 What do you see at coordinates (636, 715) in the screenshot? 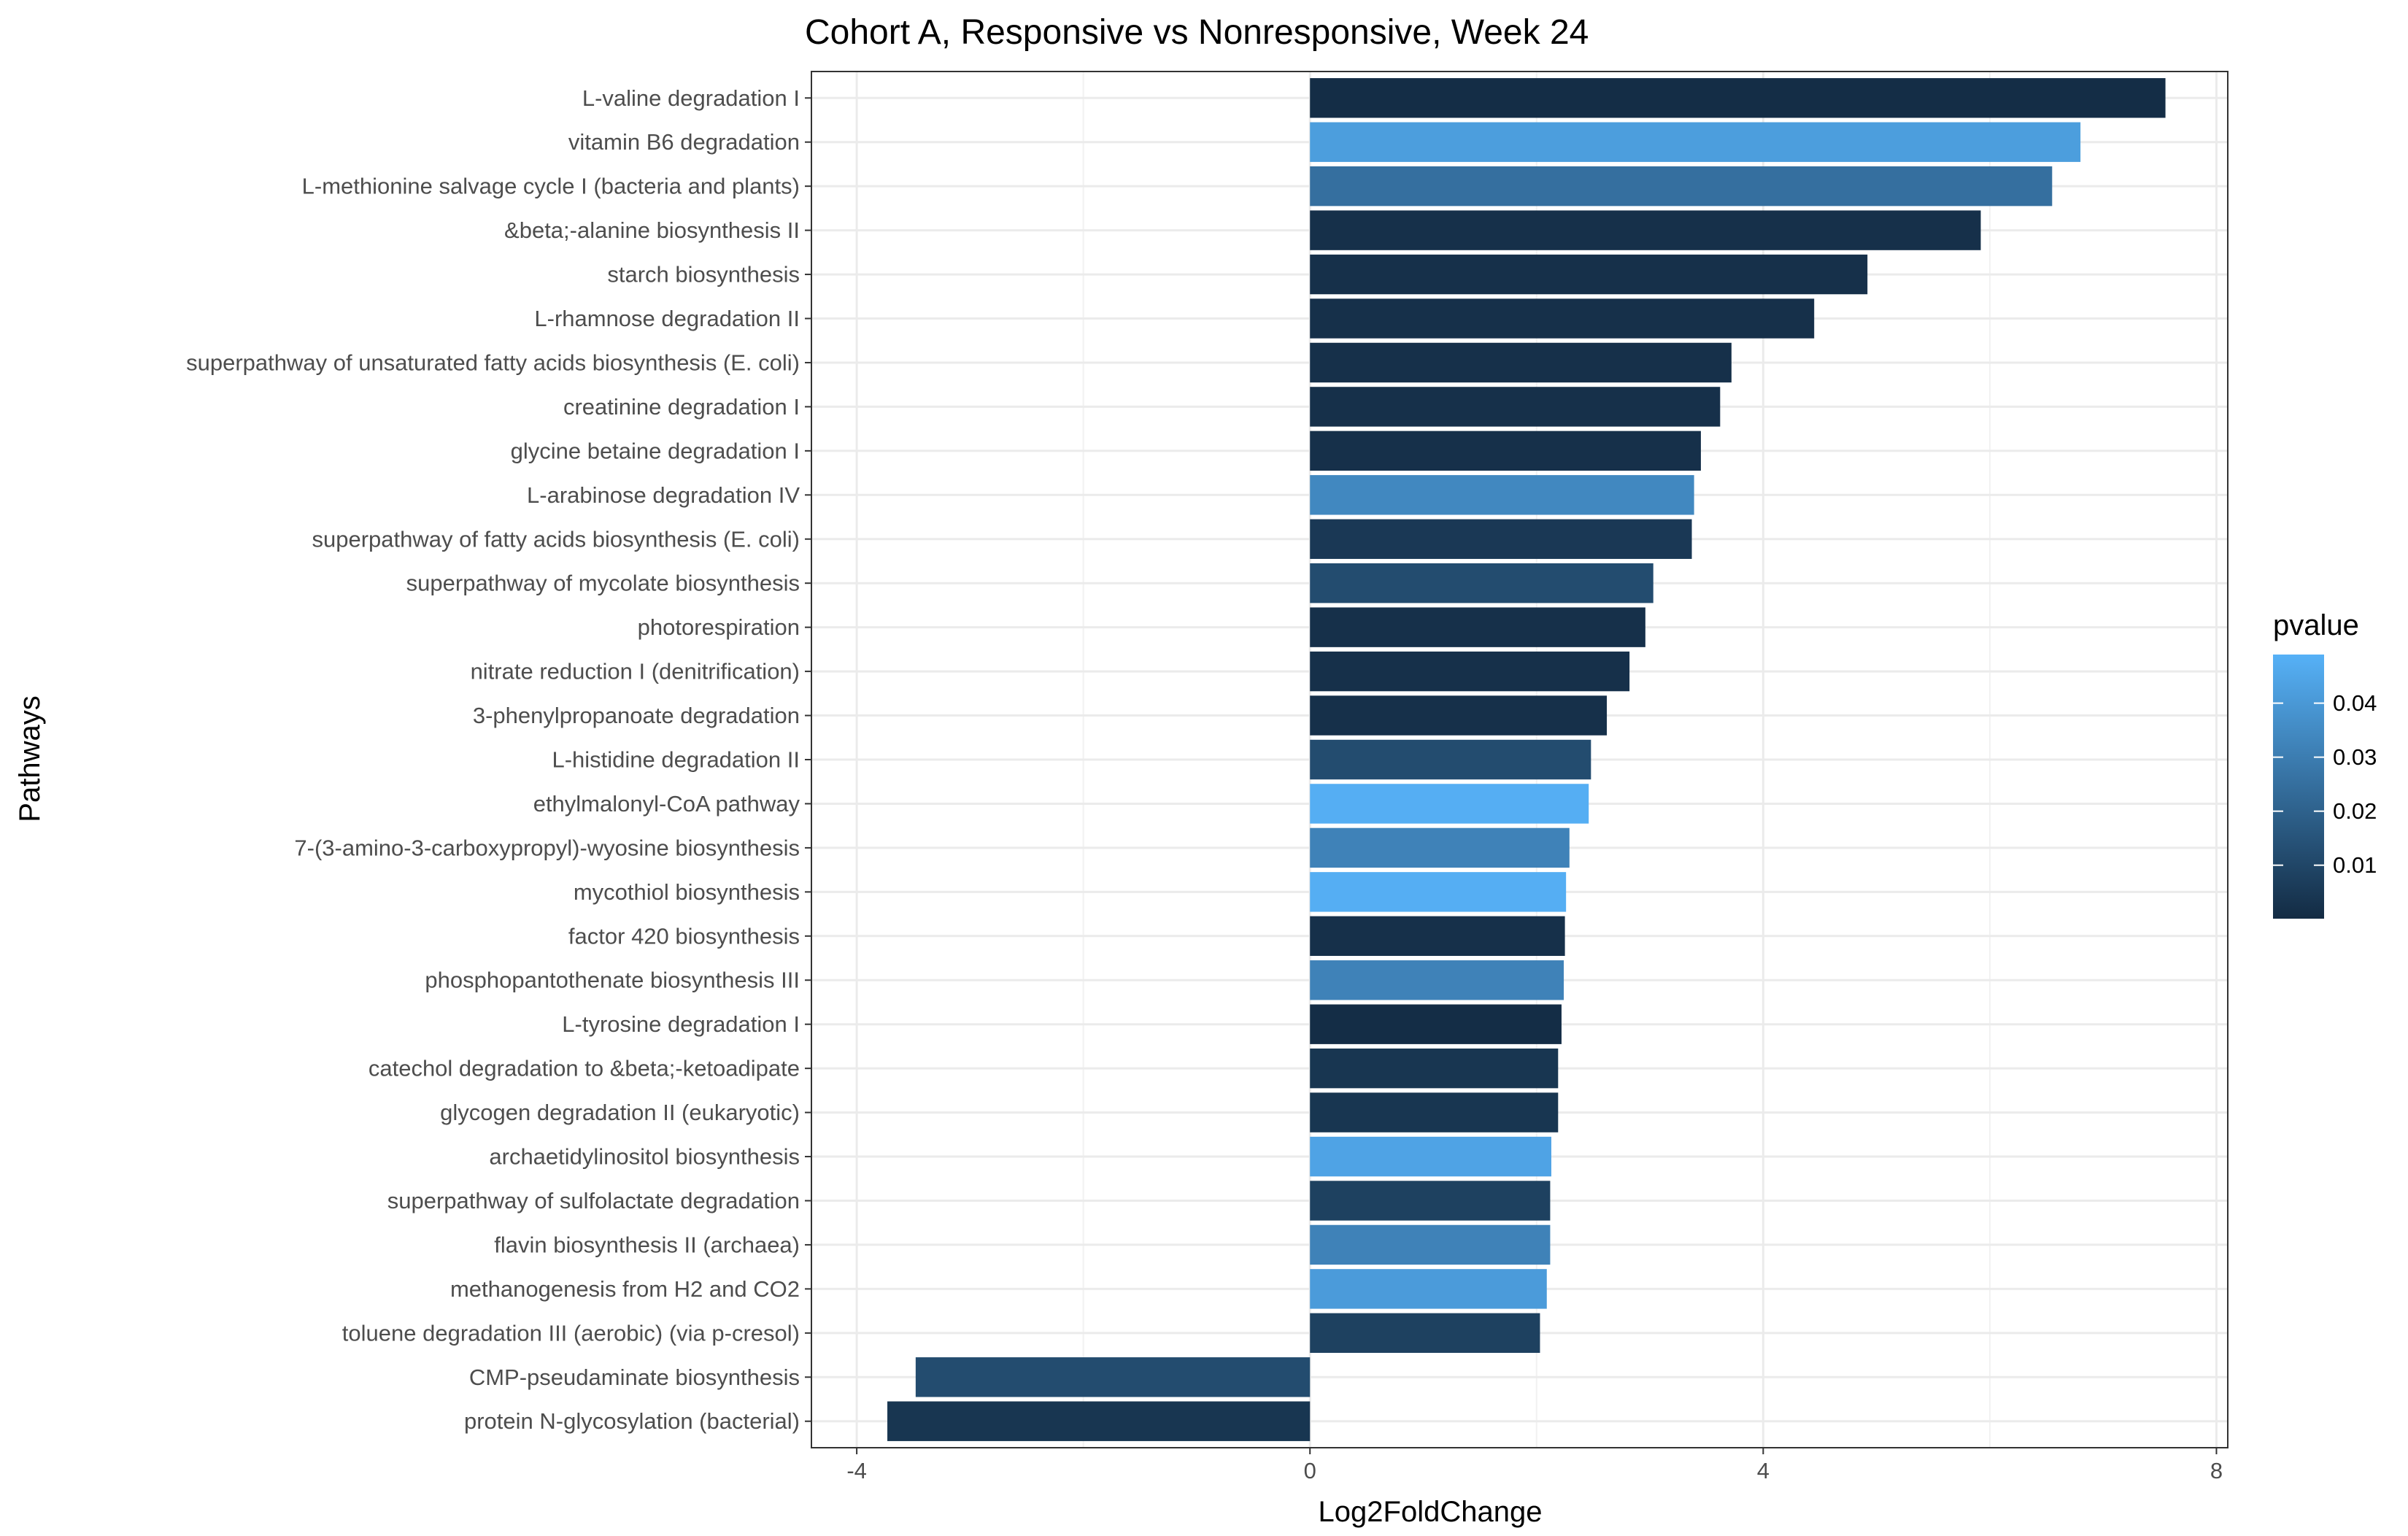
I see `y-tick-label: 3-phenylpropanoate degradation` at bounding box center [636, 715].